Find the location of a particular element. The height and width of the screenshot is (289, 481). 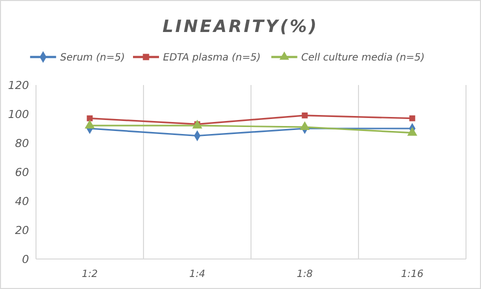

x-tick-label: 1:4 is located at coordinates (197, 274).